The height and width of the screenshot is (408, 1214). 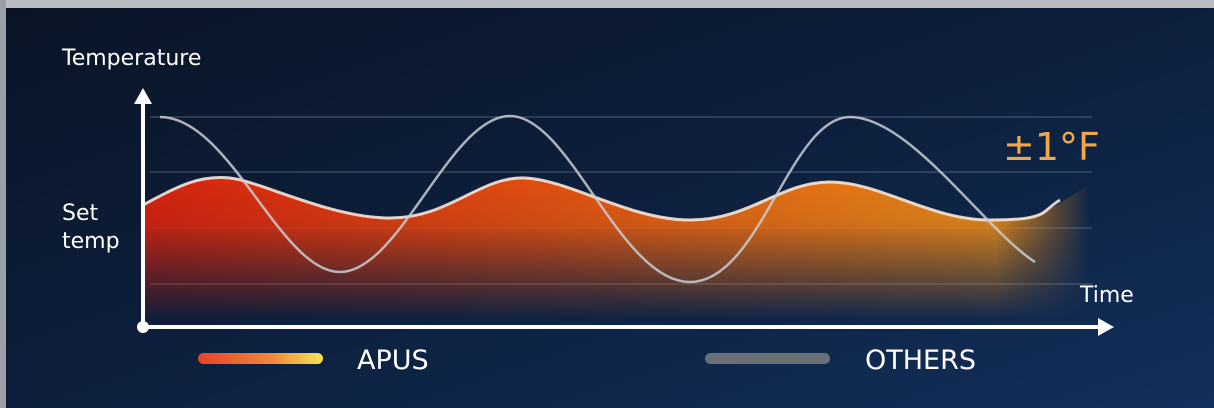 What do you see at coordinates (131, 58) in the screenshot?
I see `y-axis-label: Temperature` at bounding box center [131, 58].